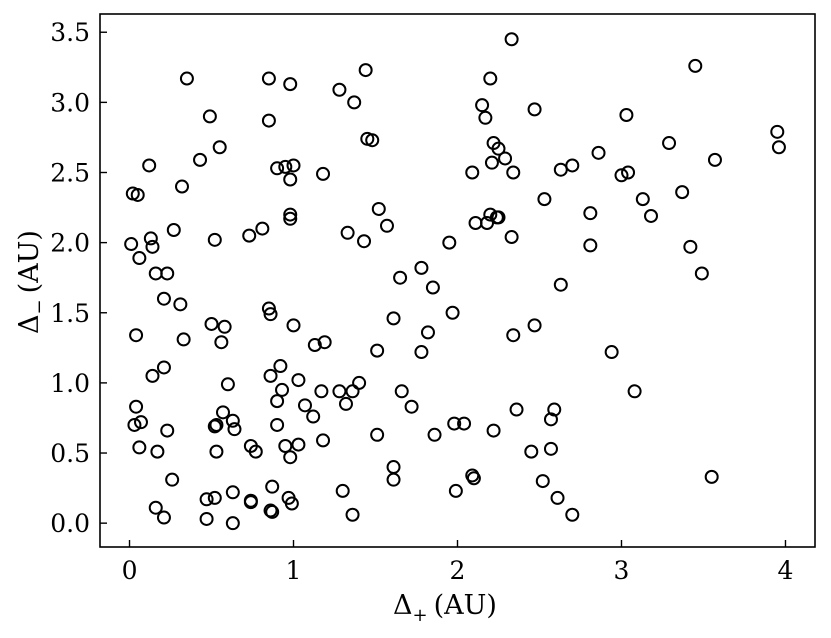  What do you see at coordinates (70, 32) in the screenshot?
I see `y-tick-label: 3.5` at bounding box center [70, 32].